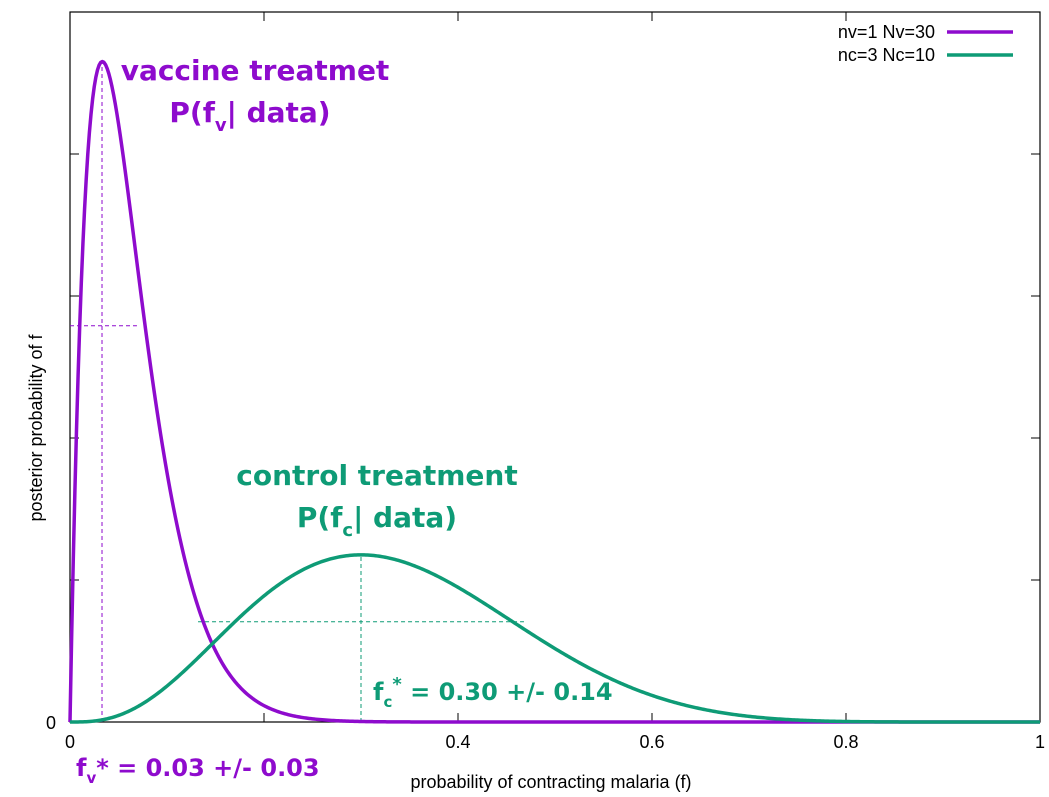 Image resolution: width=1049 pixels, height=797 pixels. Describe the element at coordinates (91, 778) in the screenshot. I see `fv-estimate-sub: v` at that location.